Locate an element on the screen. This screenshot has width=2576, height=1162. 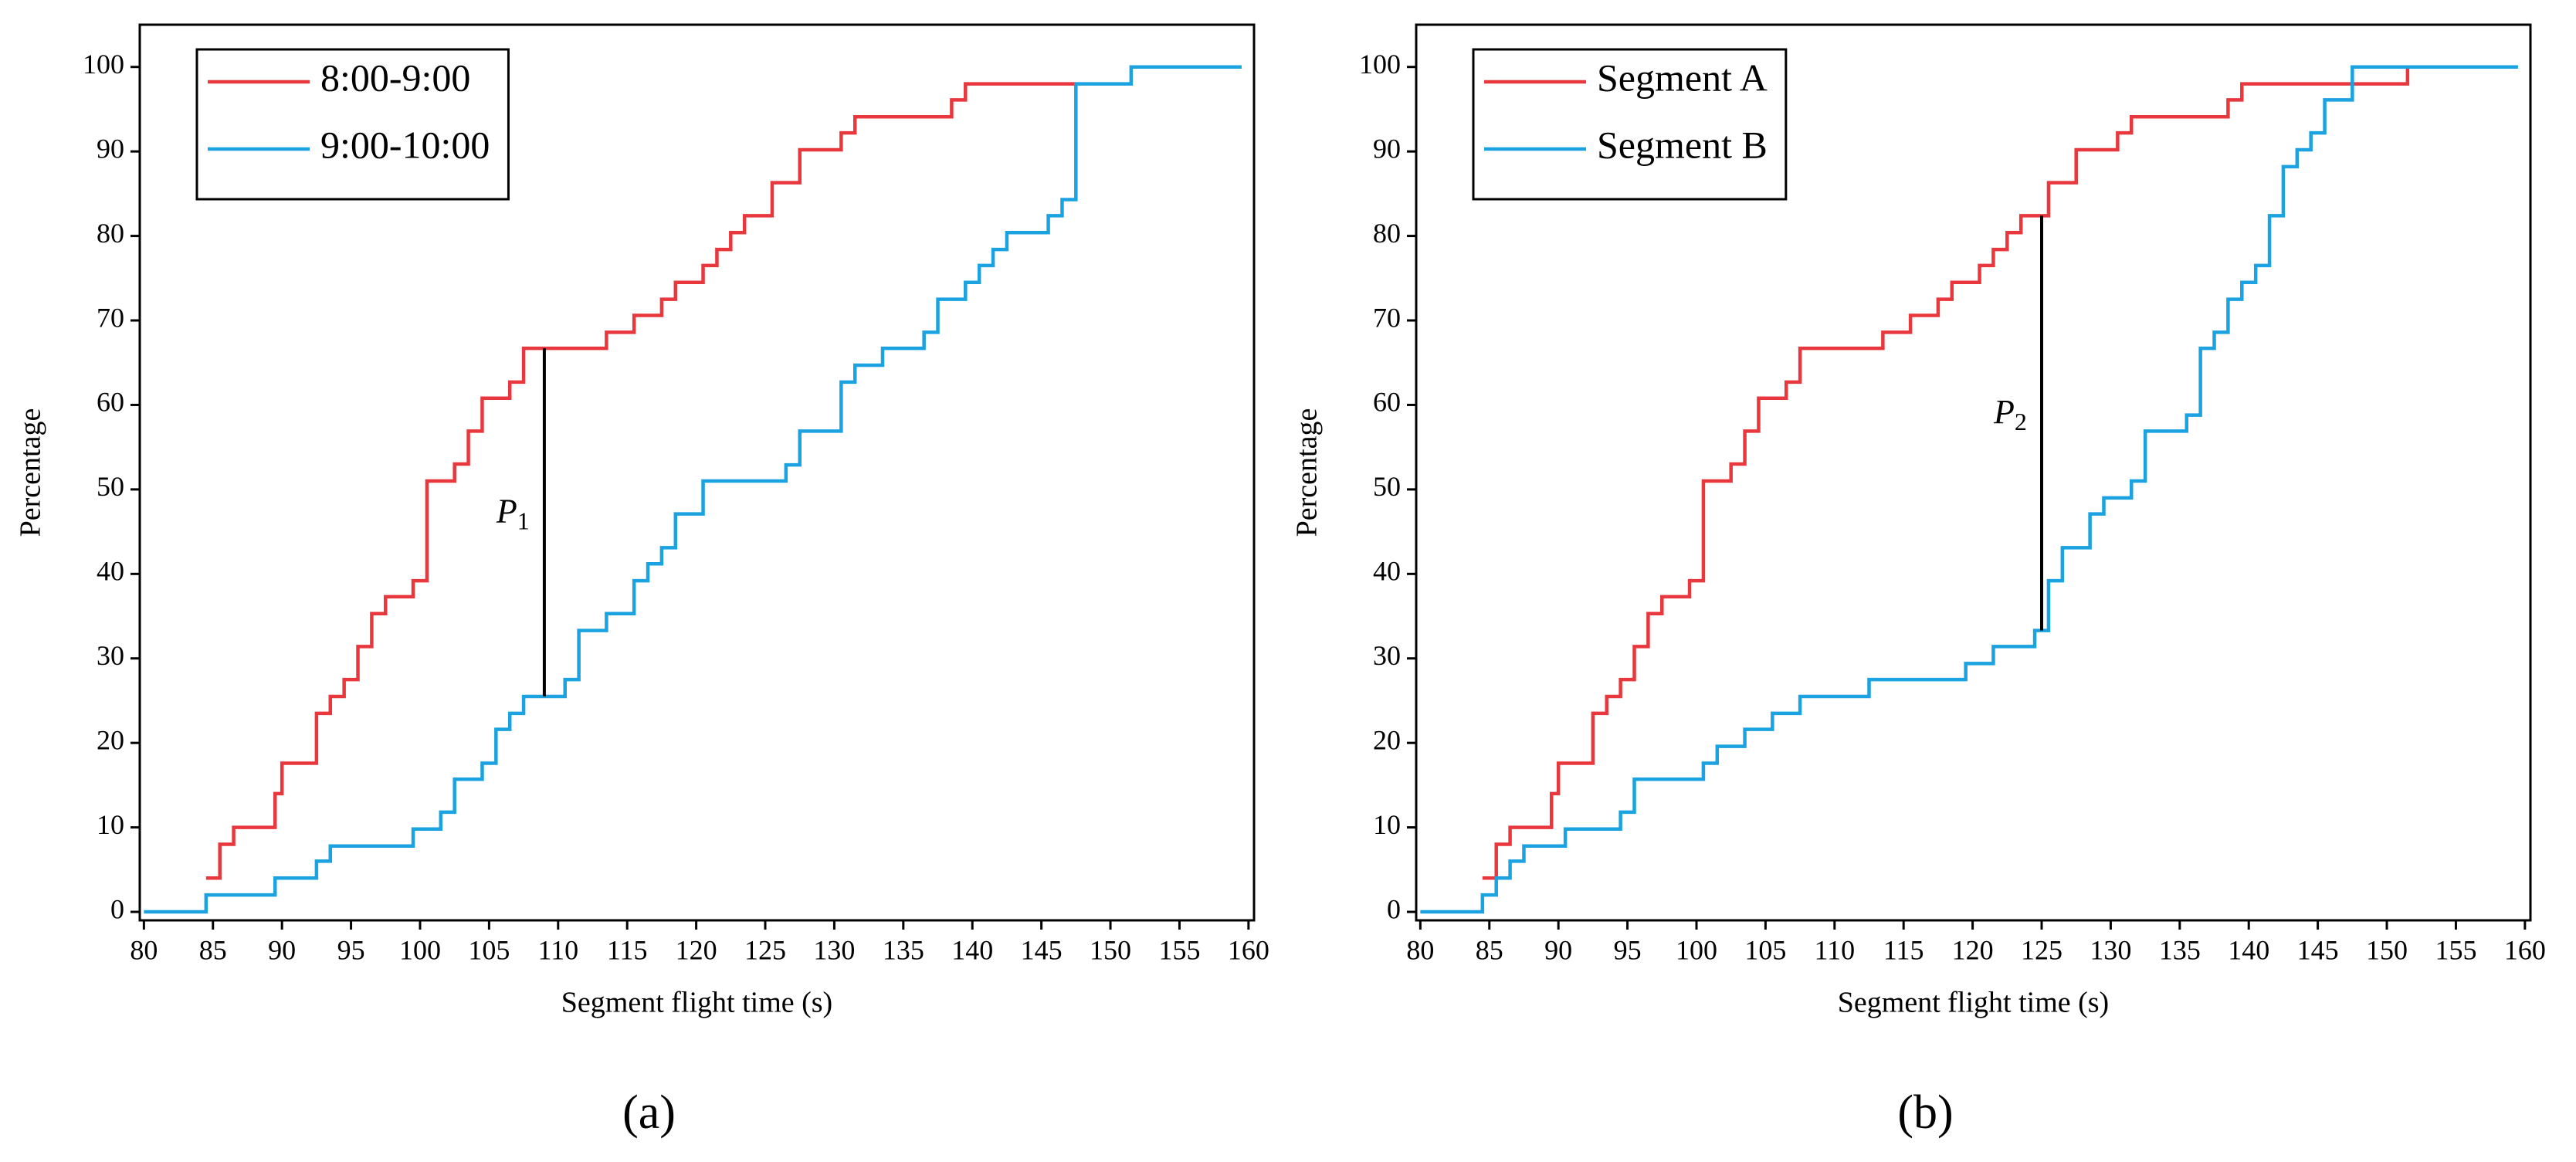
annotation-subscript: 2 is located at coordinates (2021, 421).